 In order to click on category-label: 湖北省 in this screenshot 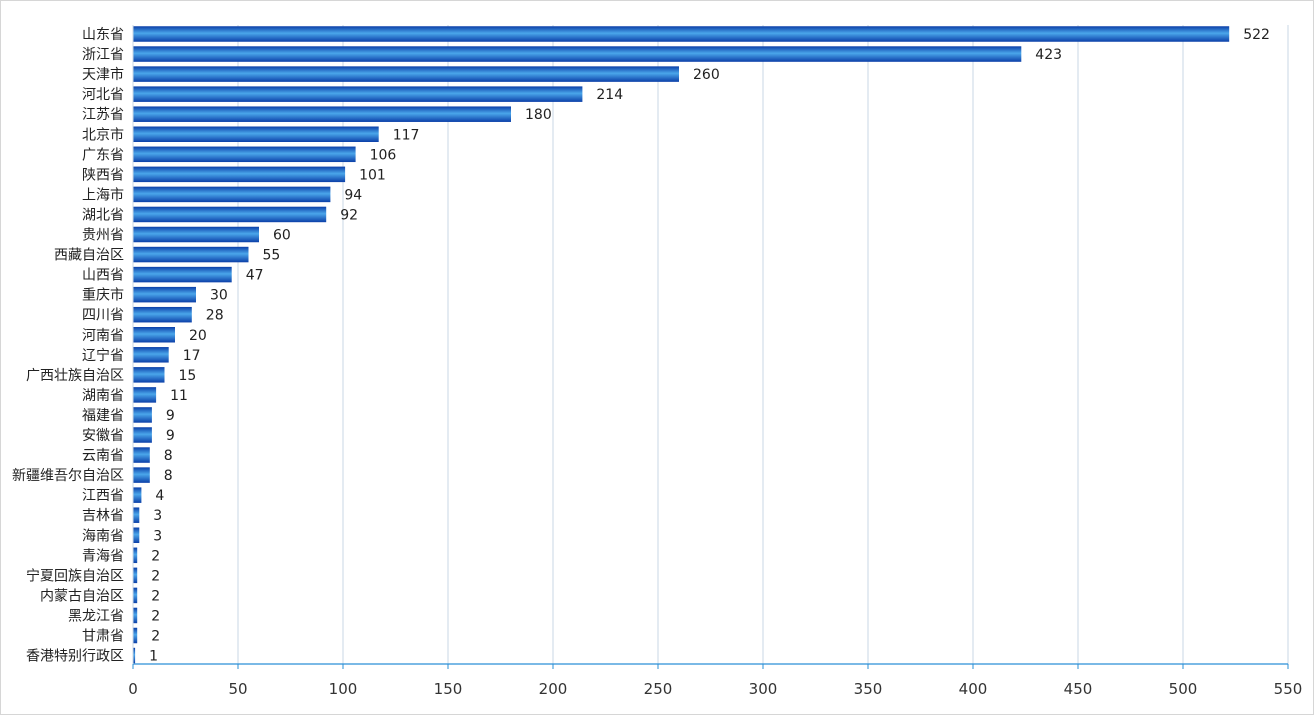, I will do `click(103, 215)`.